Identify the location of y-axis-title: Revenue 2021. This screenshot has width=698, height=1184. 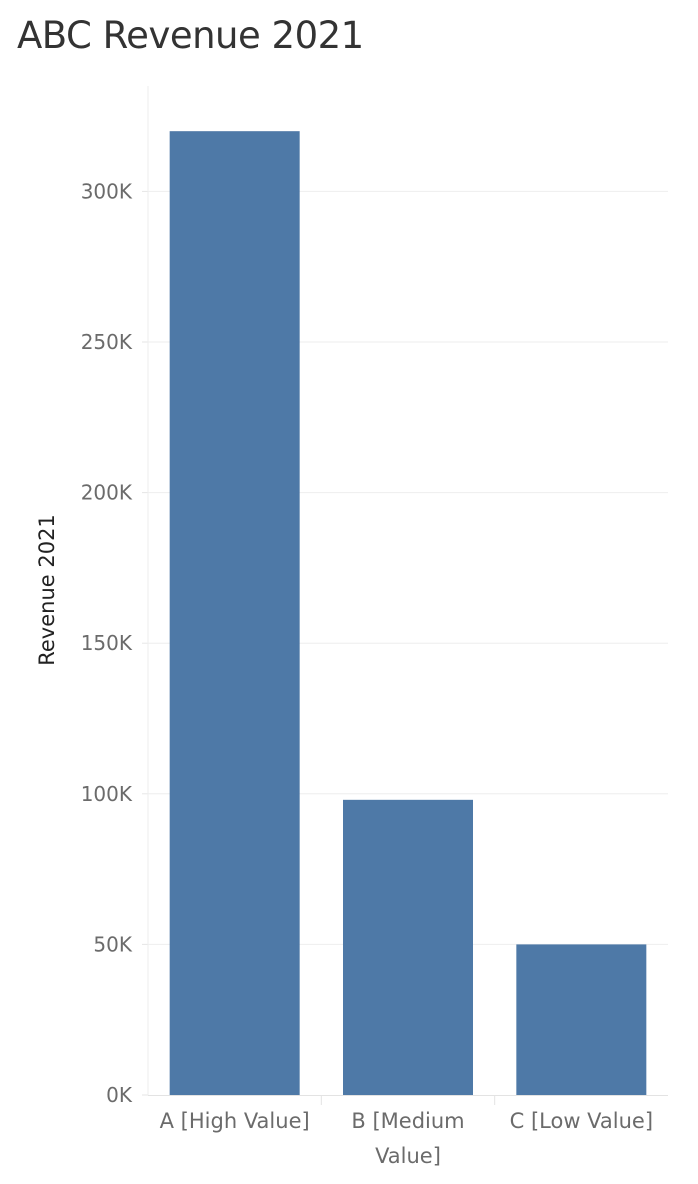
(47, 590).